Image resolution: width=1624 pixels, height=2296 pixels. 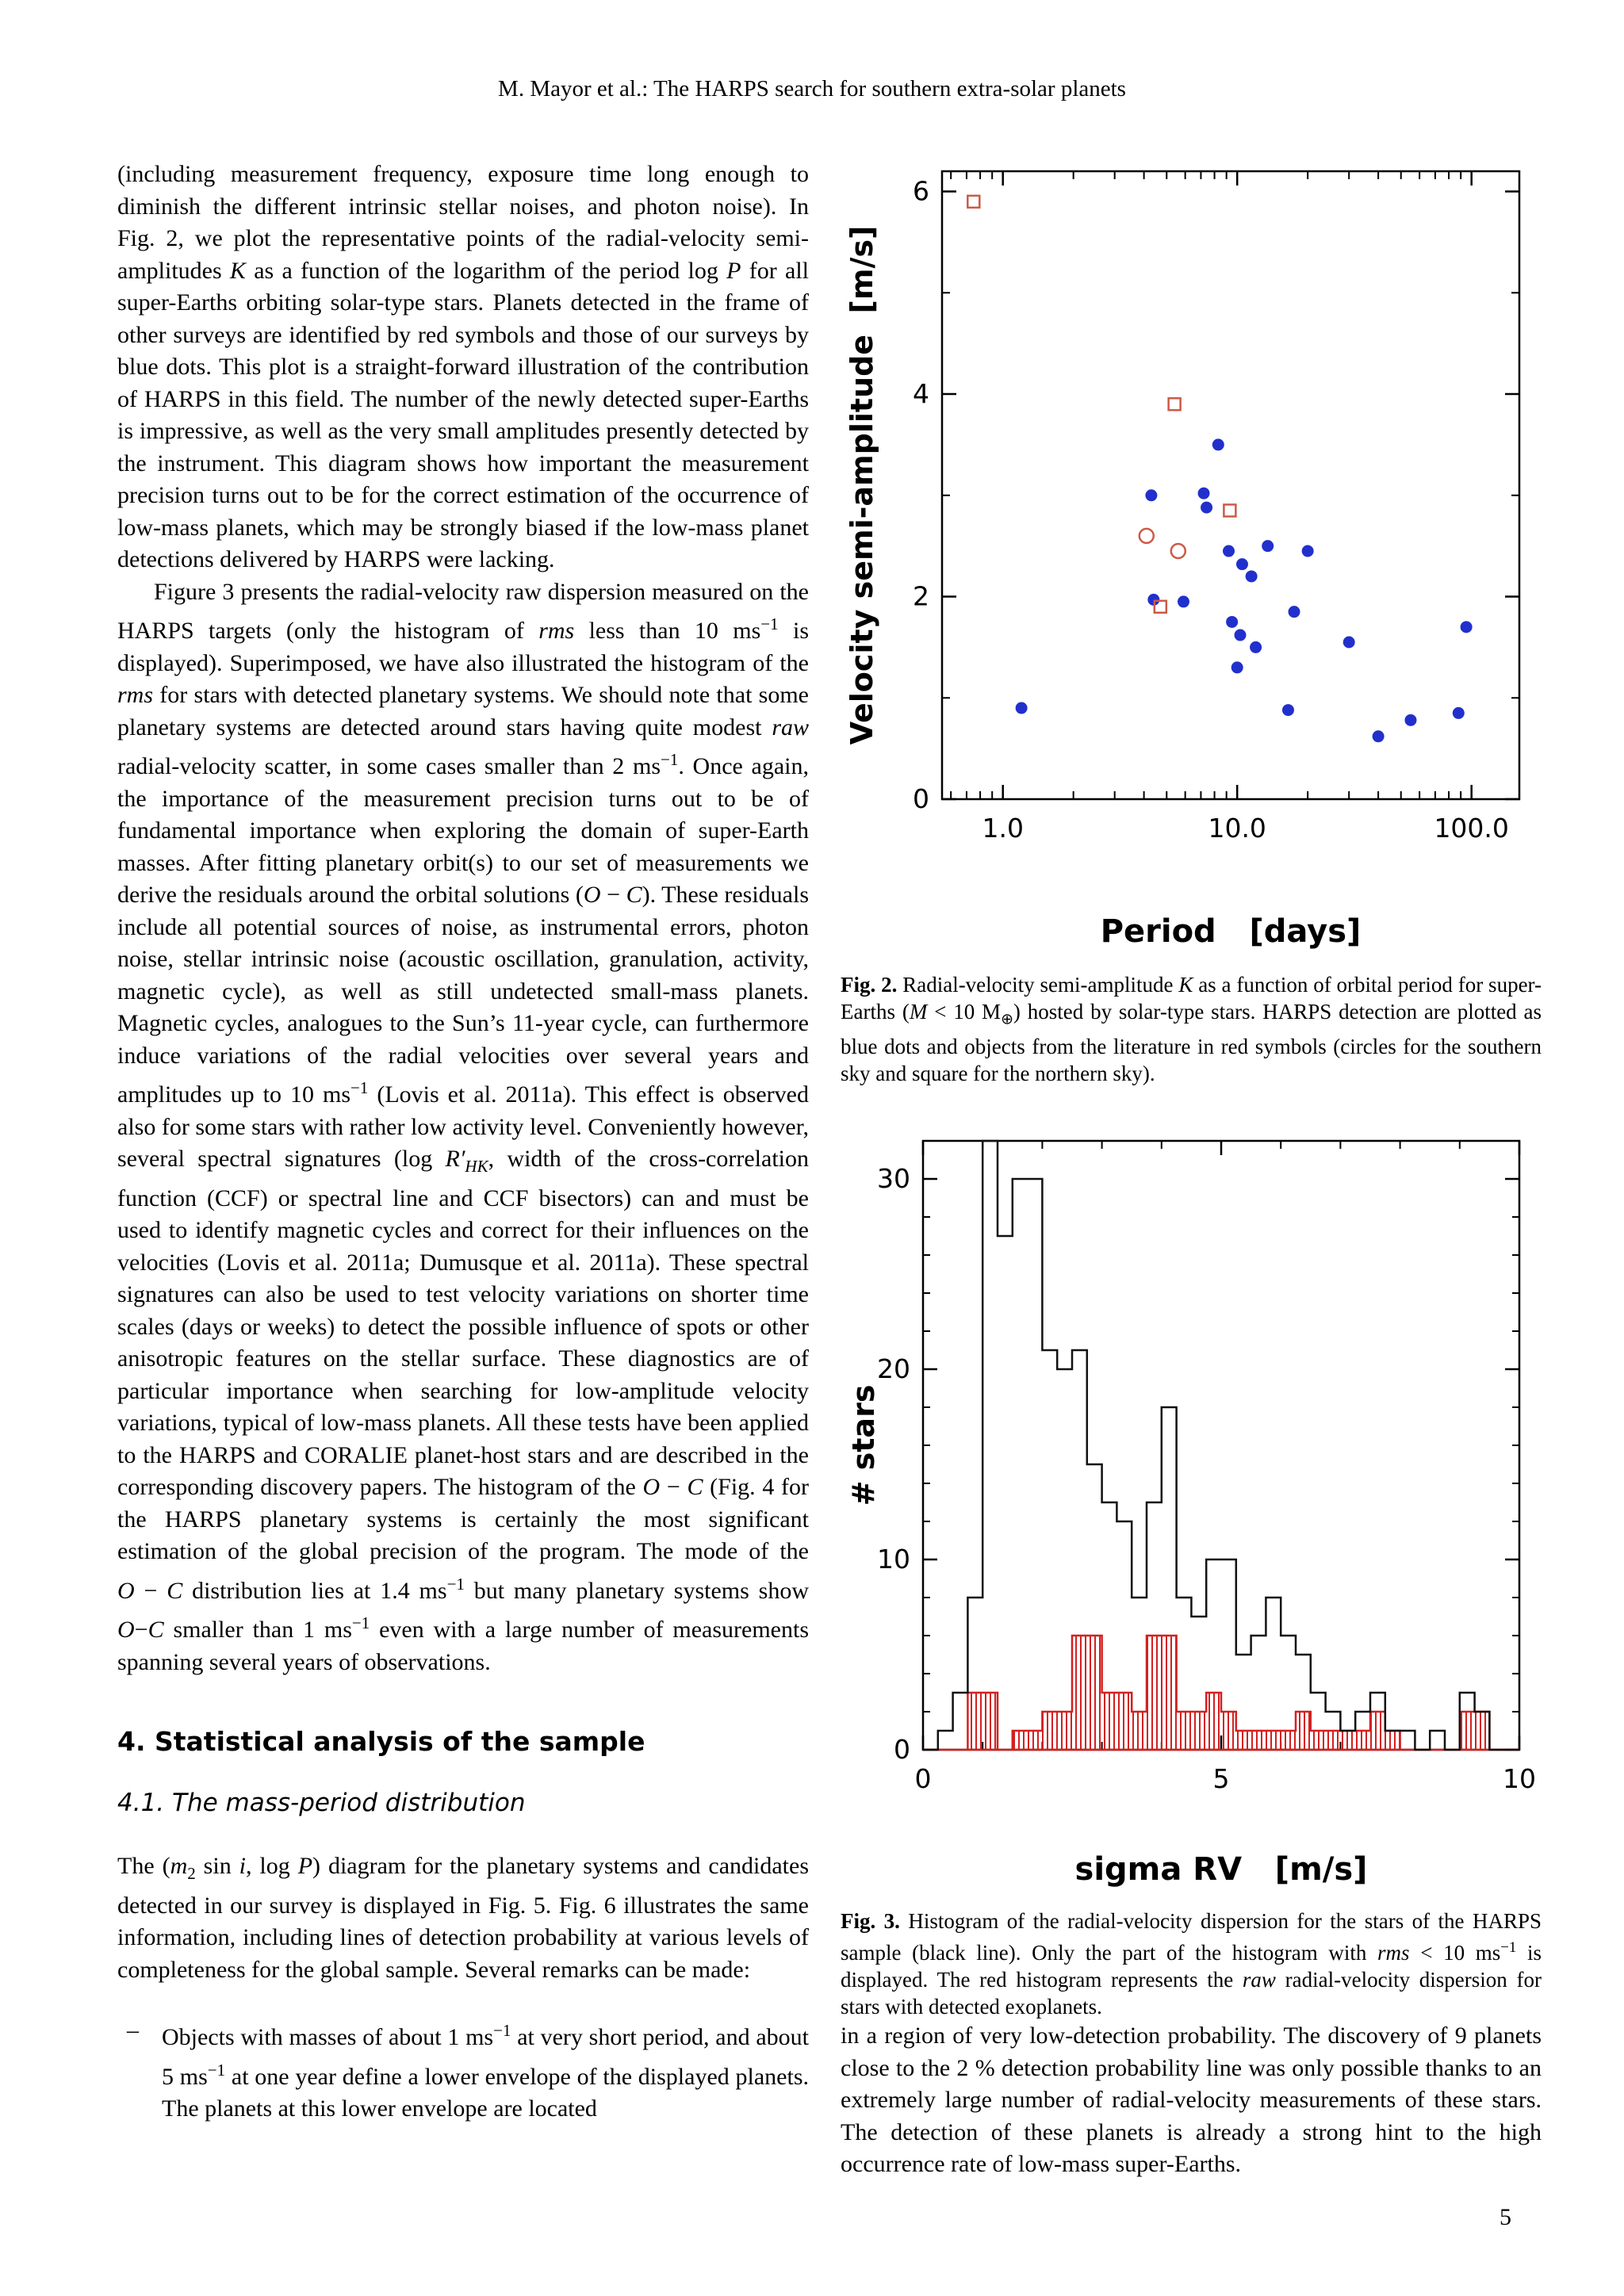 What do you see at coordinates (1231, 932) in the screenshot?
I see `svg-text: Period [days]` at bounding box center [1231, 932].